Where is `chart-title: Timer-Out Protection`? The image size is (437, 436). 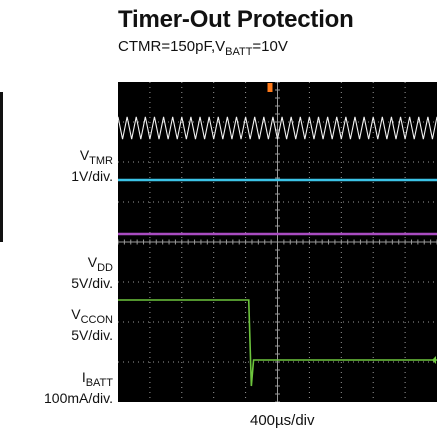 chart-title: Timer-Out Protection is located at coordinates (236, 19).